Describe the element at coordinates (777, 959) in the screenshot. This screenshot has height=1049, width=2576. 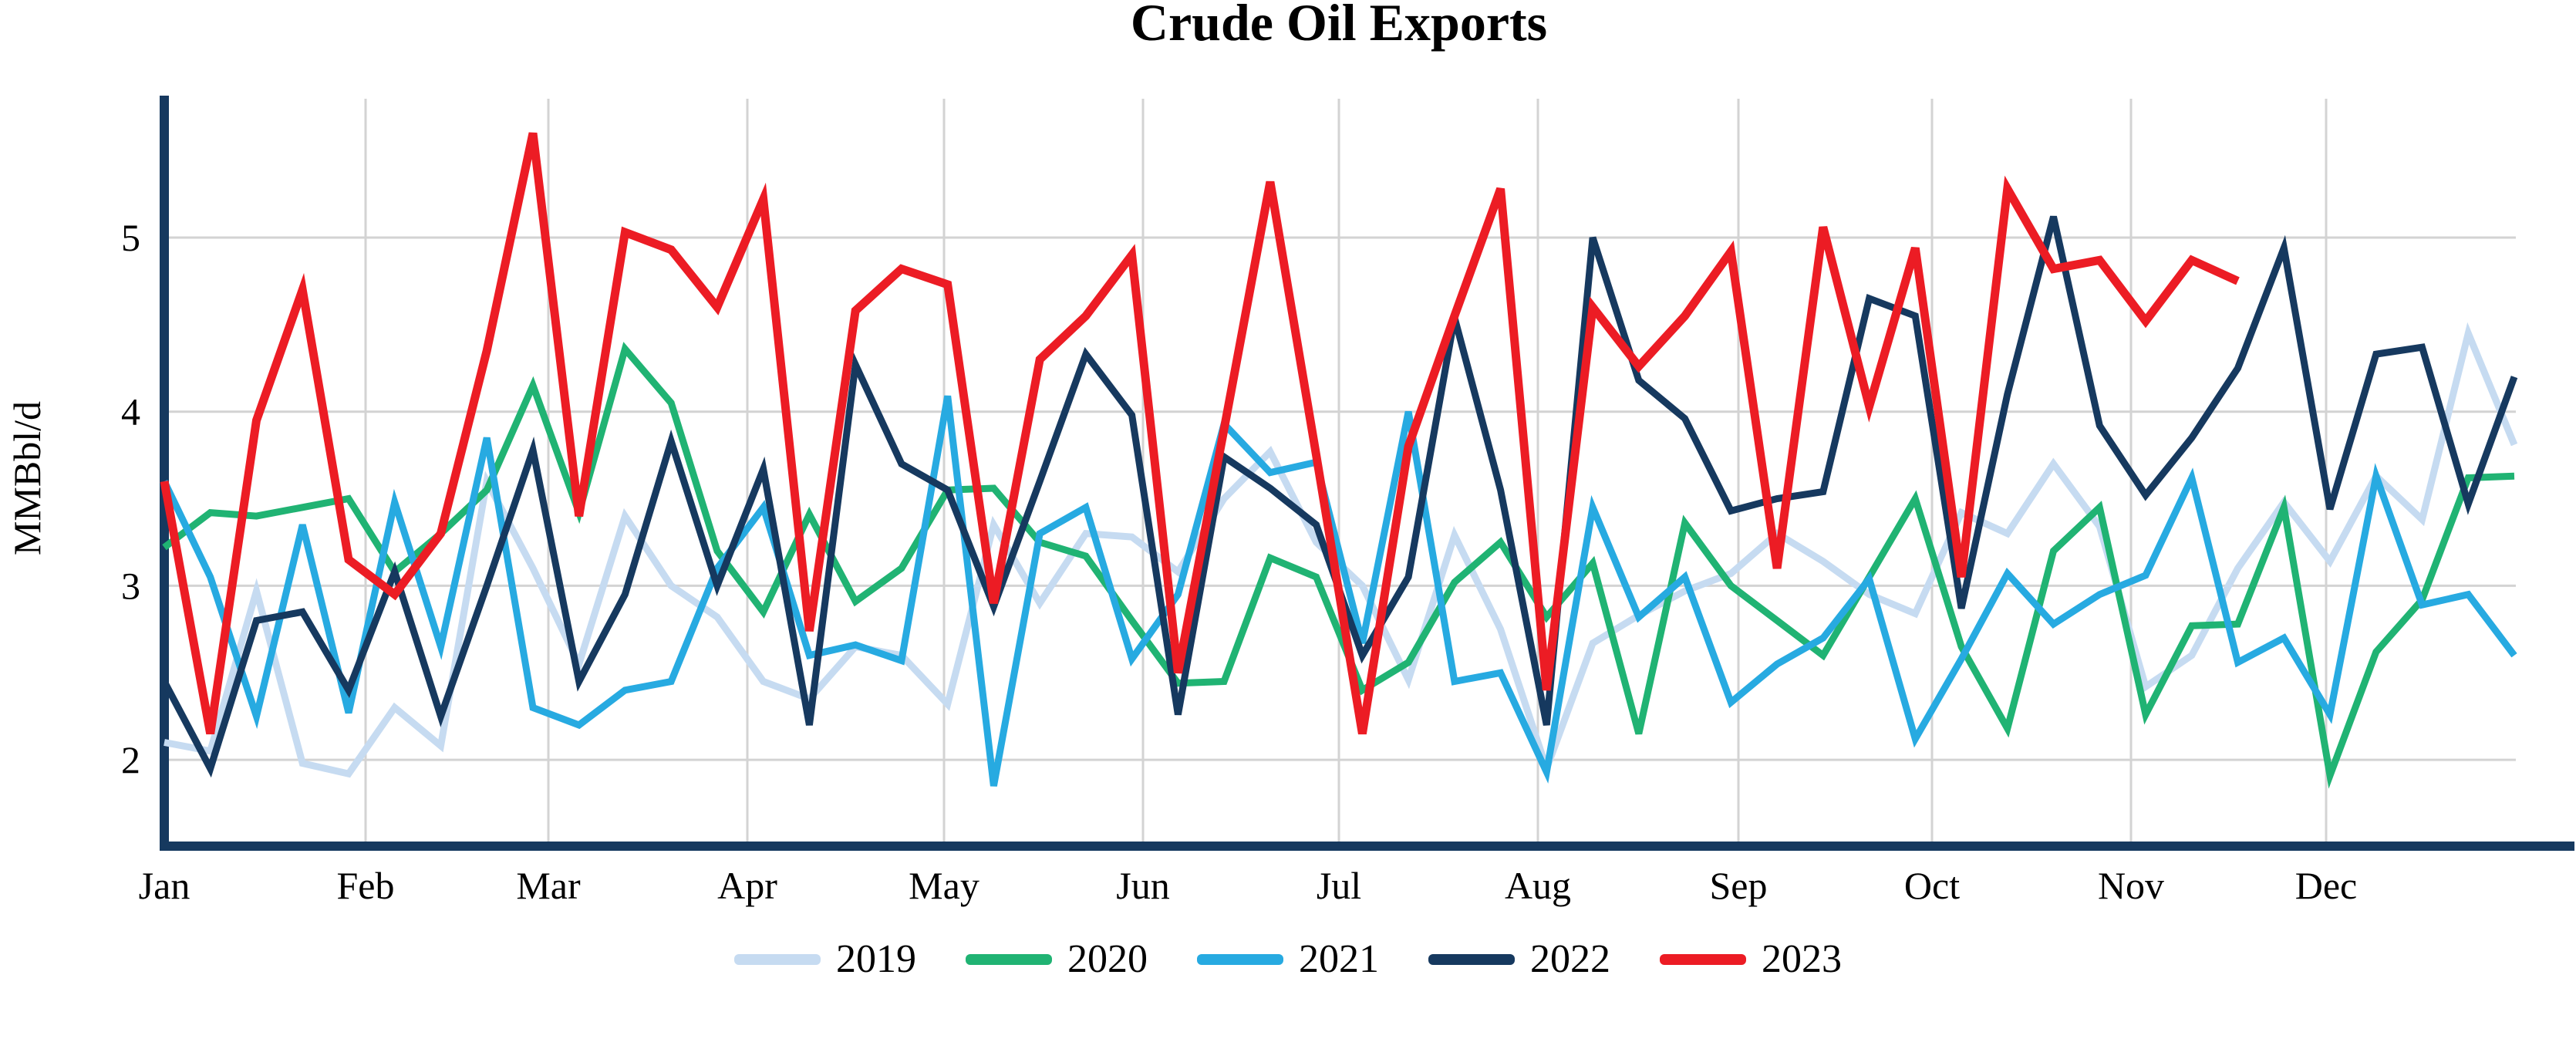
I see `legend-swatch-2019` at that location.